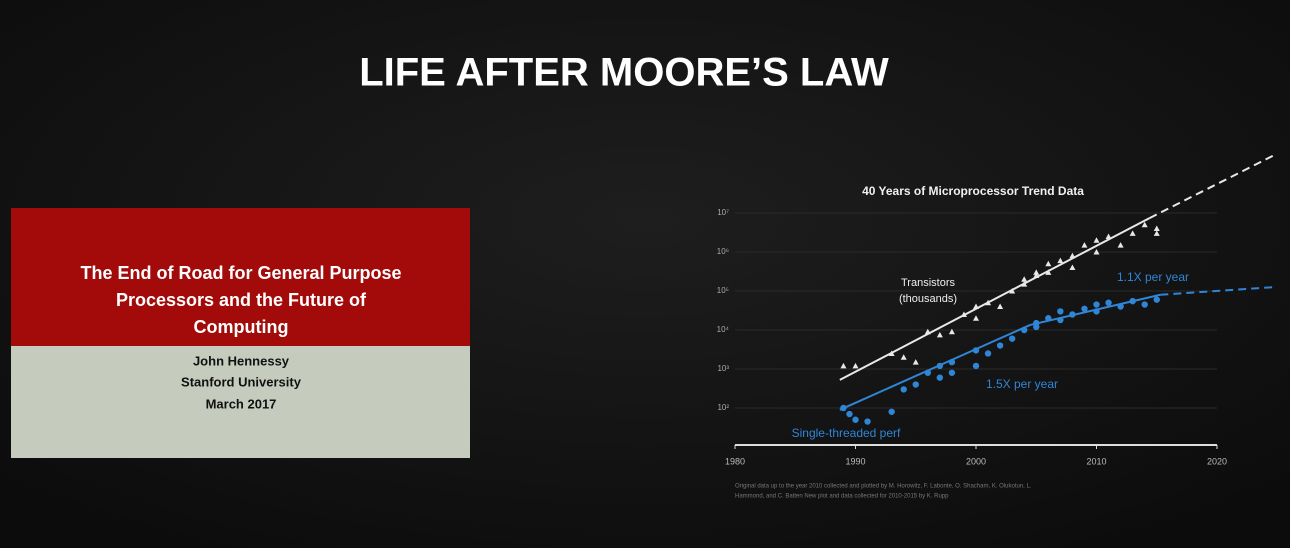 The image size is (1290, 548). What do you see at coordinates (723, 329) in the screenshot?
I see `y-tick-label: 10⁴` at bounding box center [723, 329].